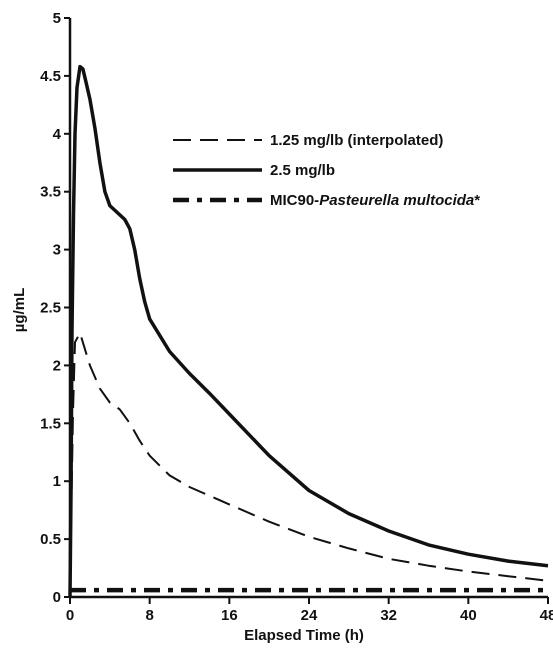  Describe the element at coordinates (50, 76) in the screenshot. I see `y-tick-label: 4.5` at that location.